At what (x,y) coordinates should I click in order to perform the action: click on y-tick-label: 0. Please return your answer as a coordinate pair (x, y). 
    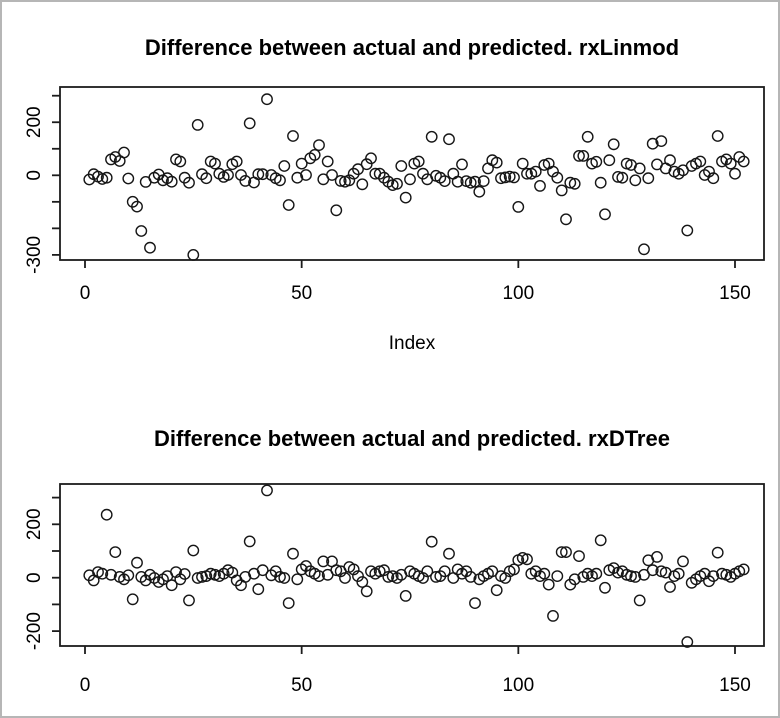
    Looking at the image, I should click on (34, 577).